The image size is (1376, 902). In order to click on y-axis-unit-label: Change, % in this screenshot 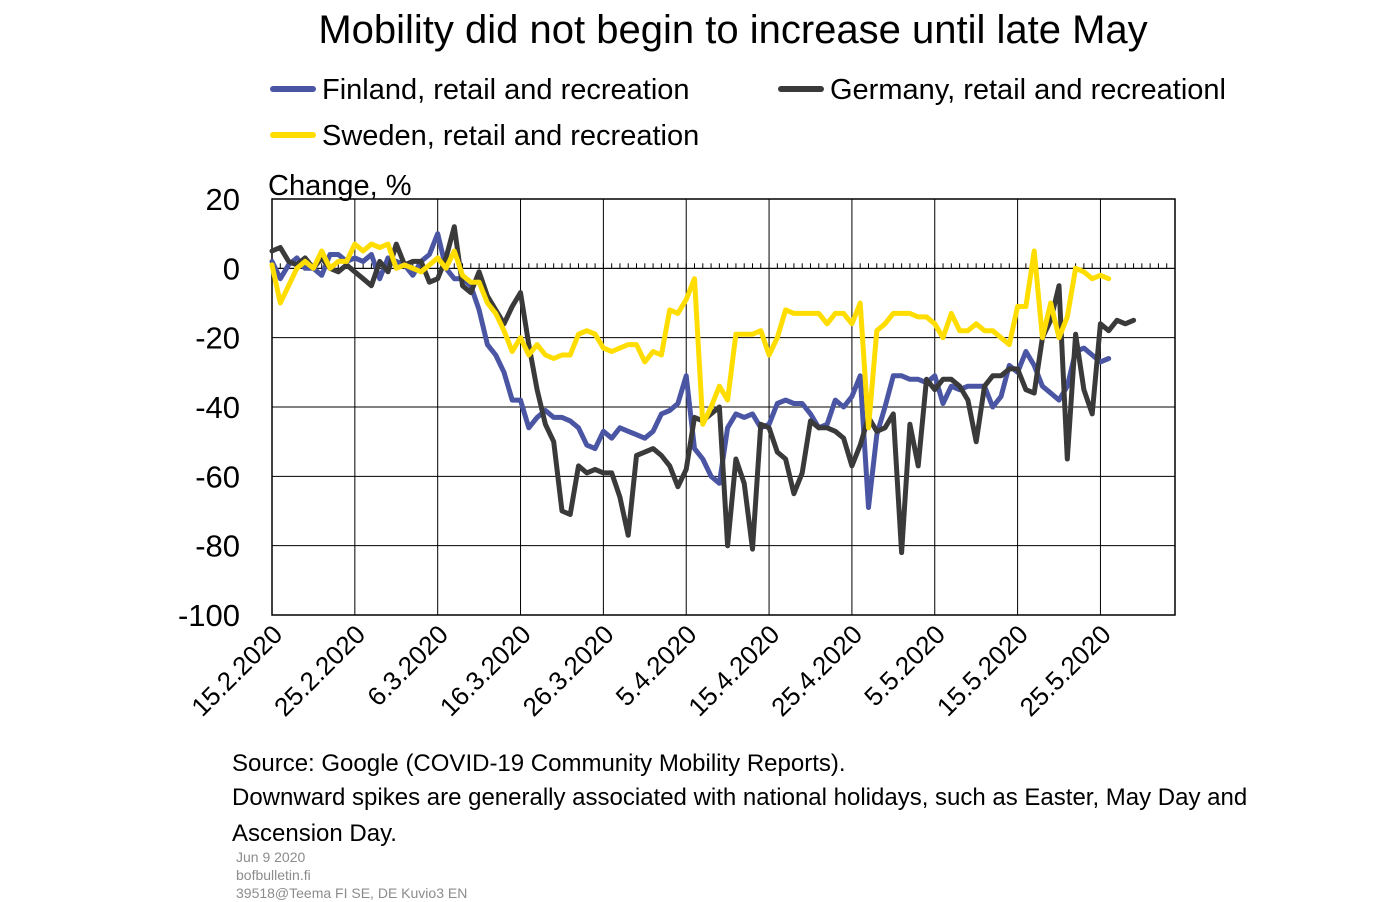, I will do `click(340, 186)`.